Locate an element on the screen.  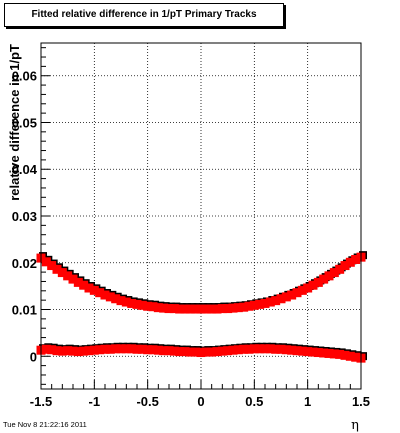
x-axis-label: η is located at coordinates (355, 425).